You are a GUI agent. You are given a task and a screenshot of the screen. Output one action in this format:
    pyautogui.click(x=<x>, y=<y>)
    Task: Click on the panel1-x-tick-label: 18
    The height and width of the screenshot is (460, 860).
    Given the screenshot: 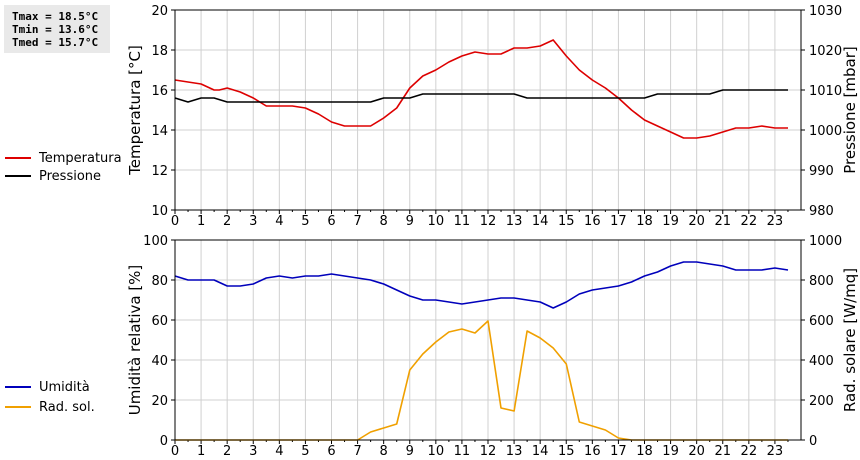 What is the action you would take?
    pyautogui.click(x=644, y=221)
    